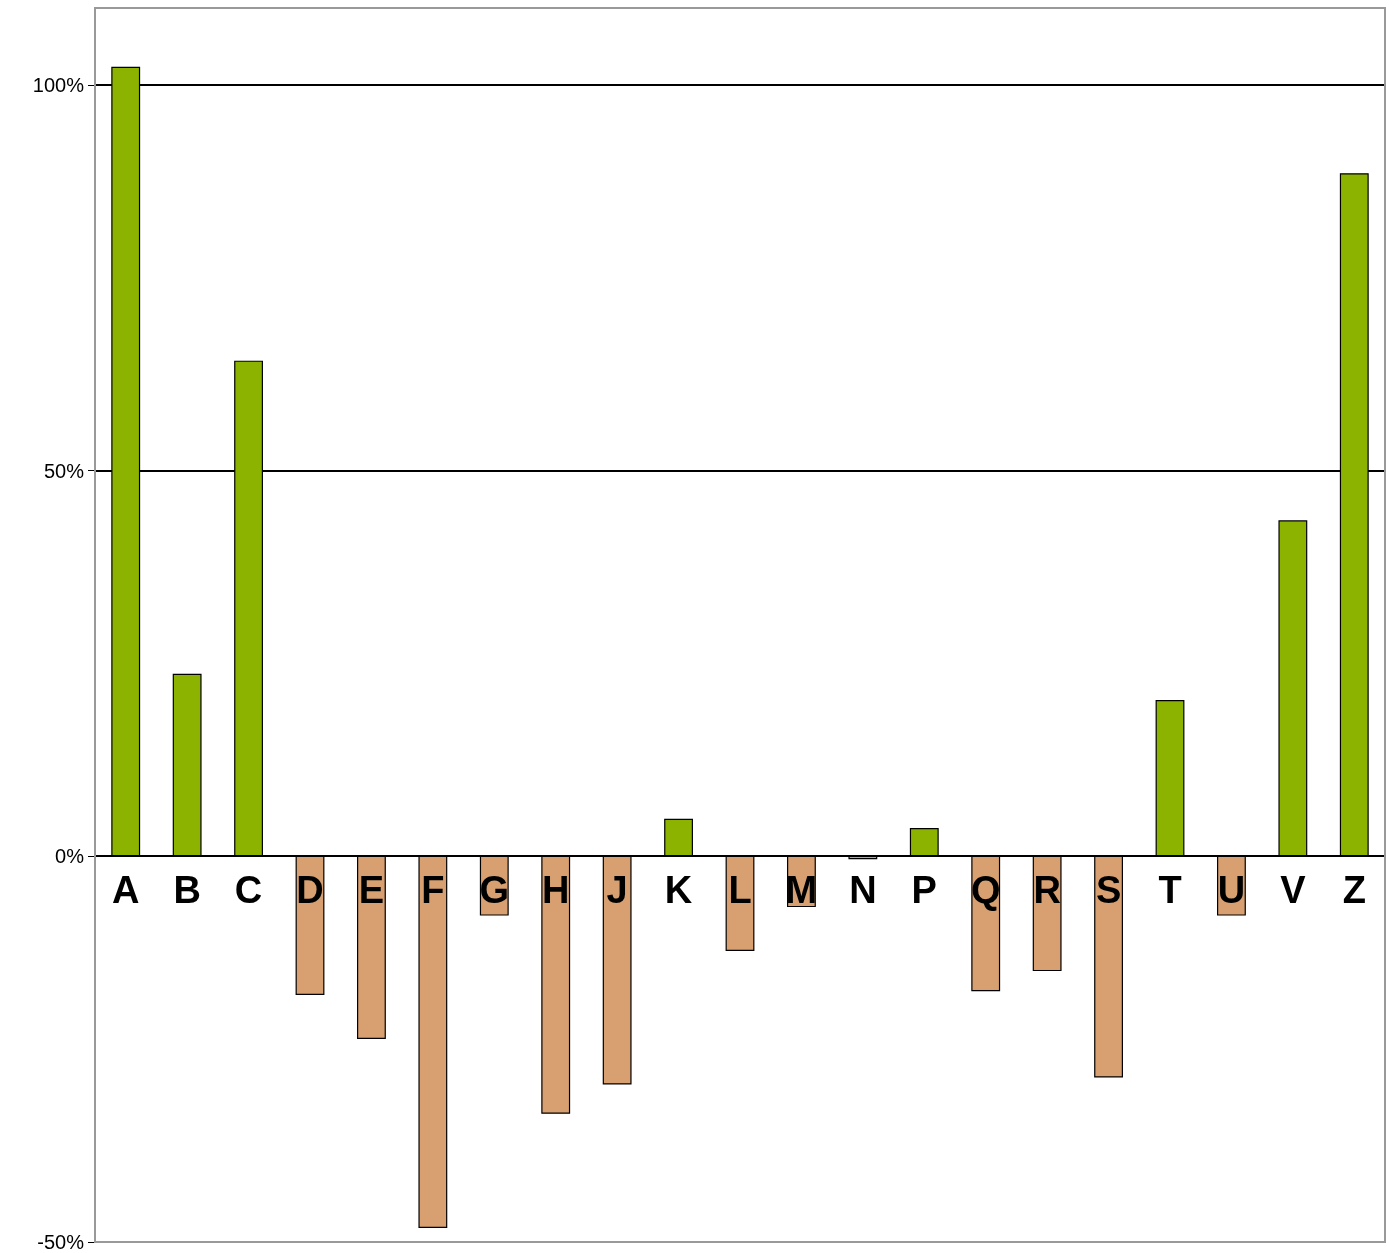 The width and height of the screenshot is (1389, 1253). I want to click on y-tick-label: 50%, so click(64, 470).